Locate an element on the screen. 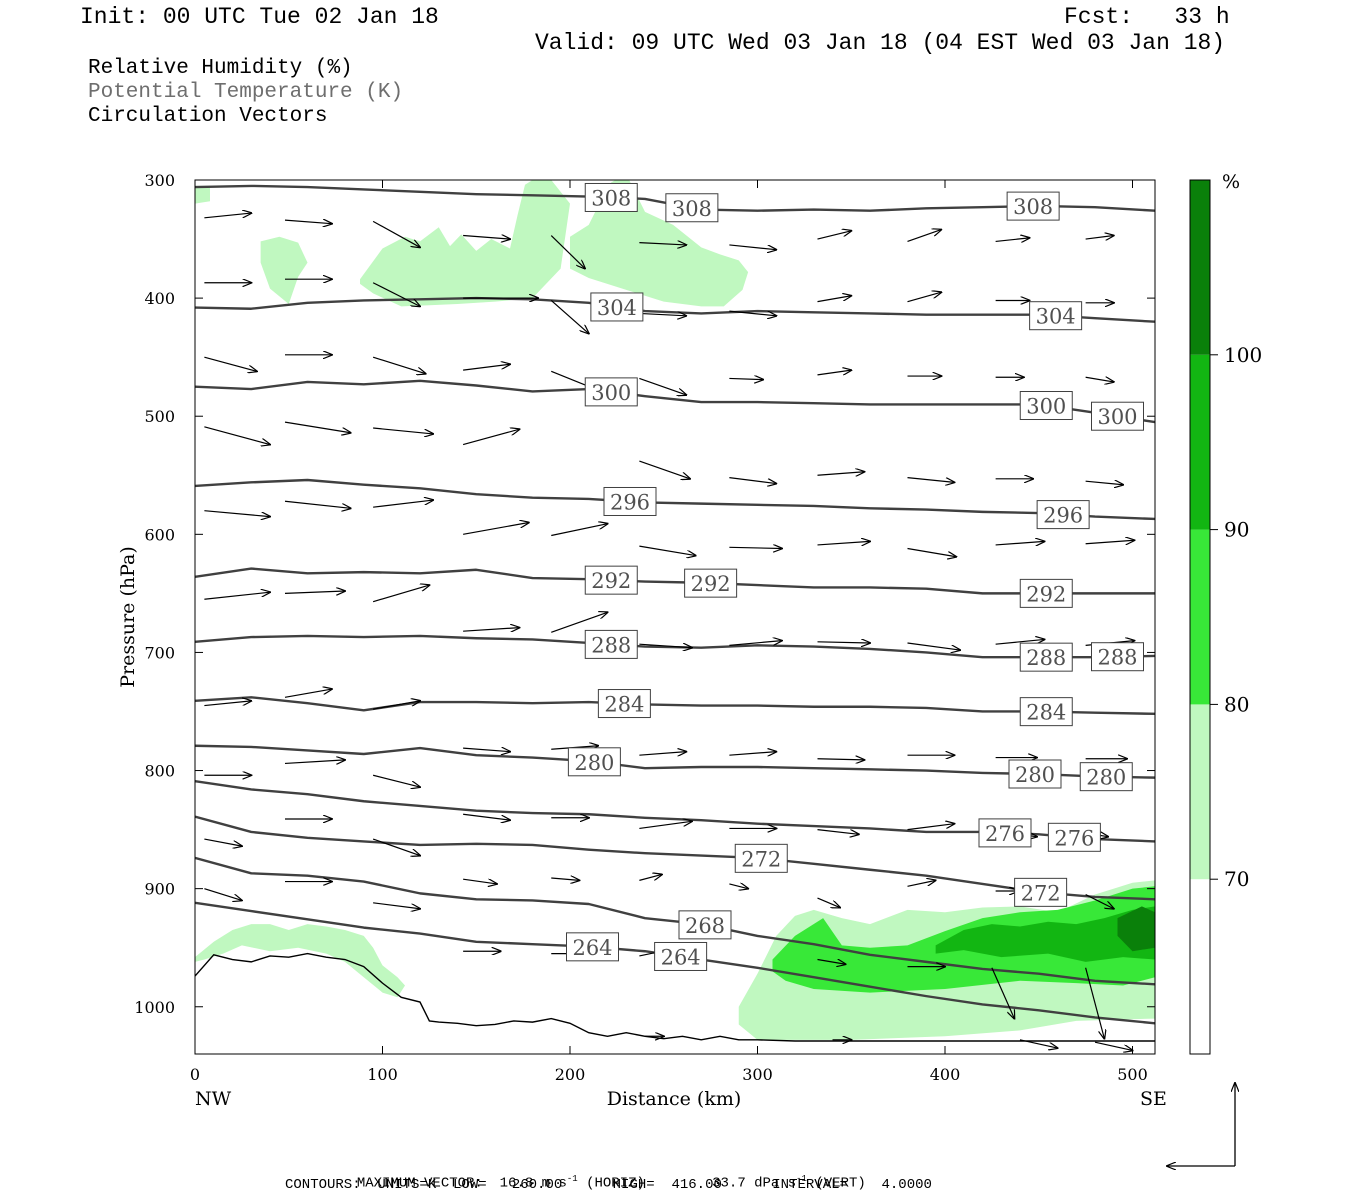 The image size is (1350, 1200). x-end-label-right: SE is located at coordinates (1153, 1099).